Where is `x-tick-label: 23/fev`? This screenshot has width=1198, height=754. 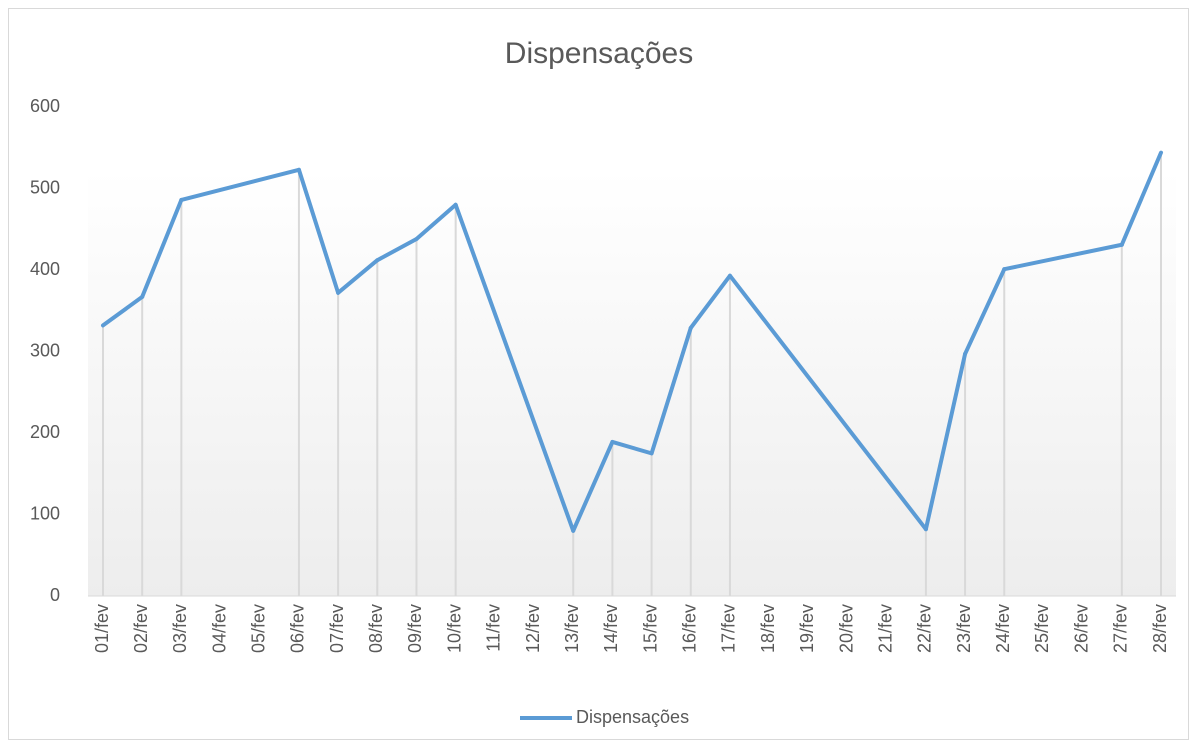
x-tick-label: 23/fev is located at coordinates (964, 628).